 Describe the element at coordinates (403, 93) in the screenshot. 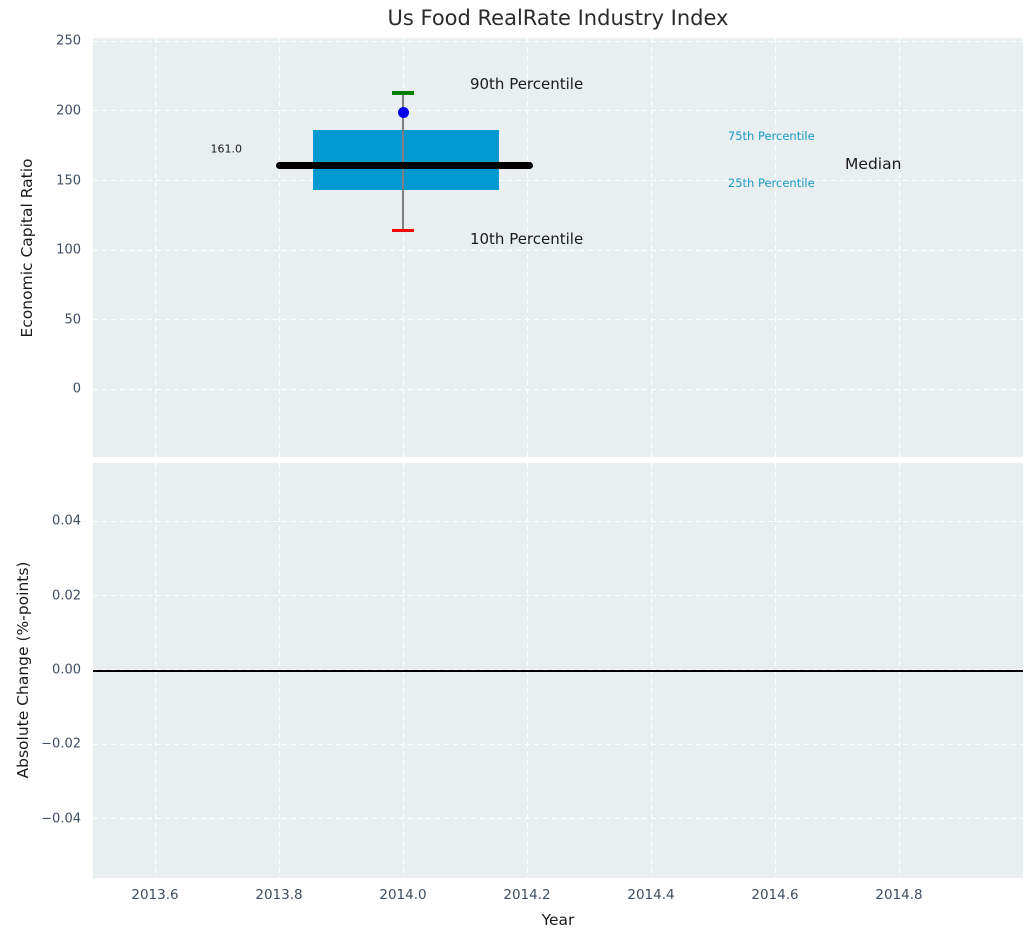

I see `box-cap-90th` at that location.